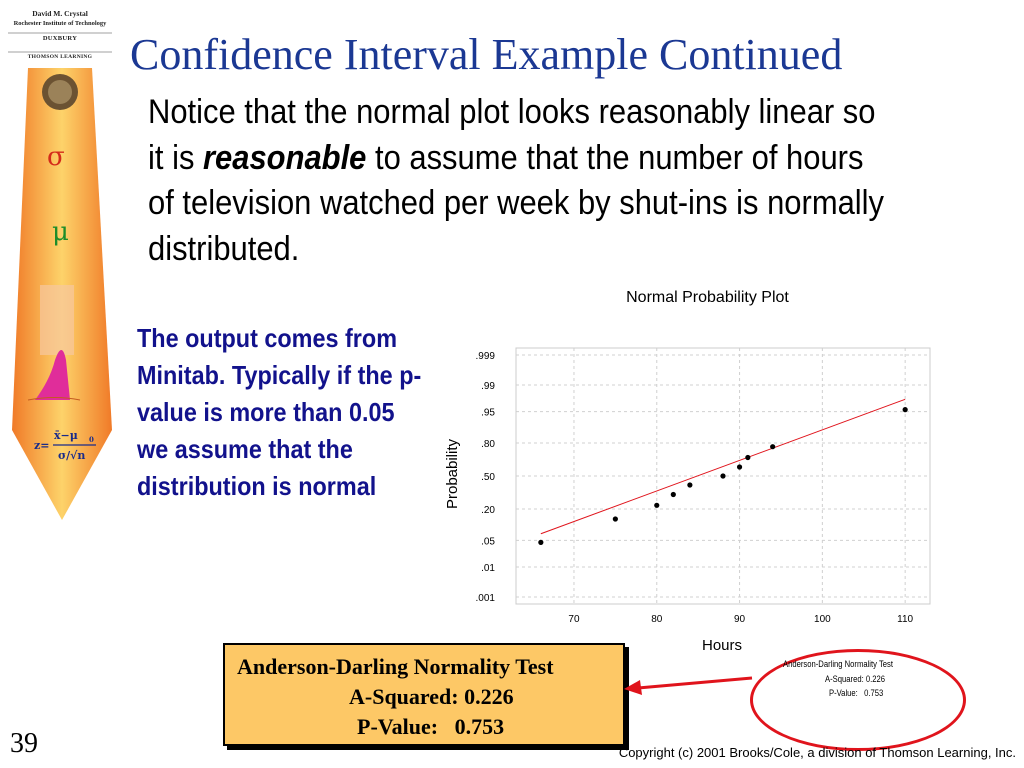  I want to click on sidebar-author: David M. Crystal, so click(60, 13).